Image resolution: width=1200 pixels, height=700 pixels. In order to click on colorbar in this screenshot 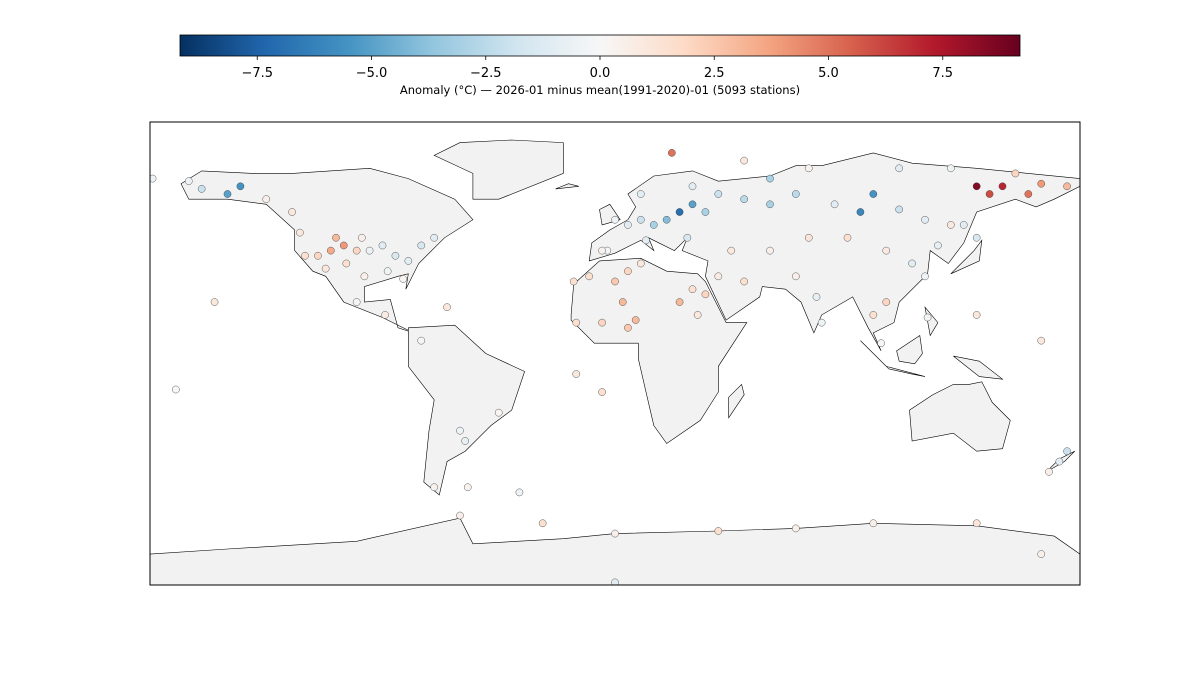, I will do `click(600, 45)`.